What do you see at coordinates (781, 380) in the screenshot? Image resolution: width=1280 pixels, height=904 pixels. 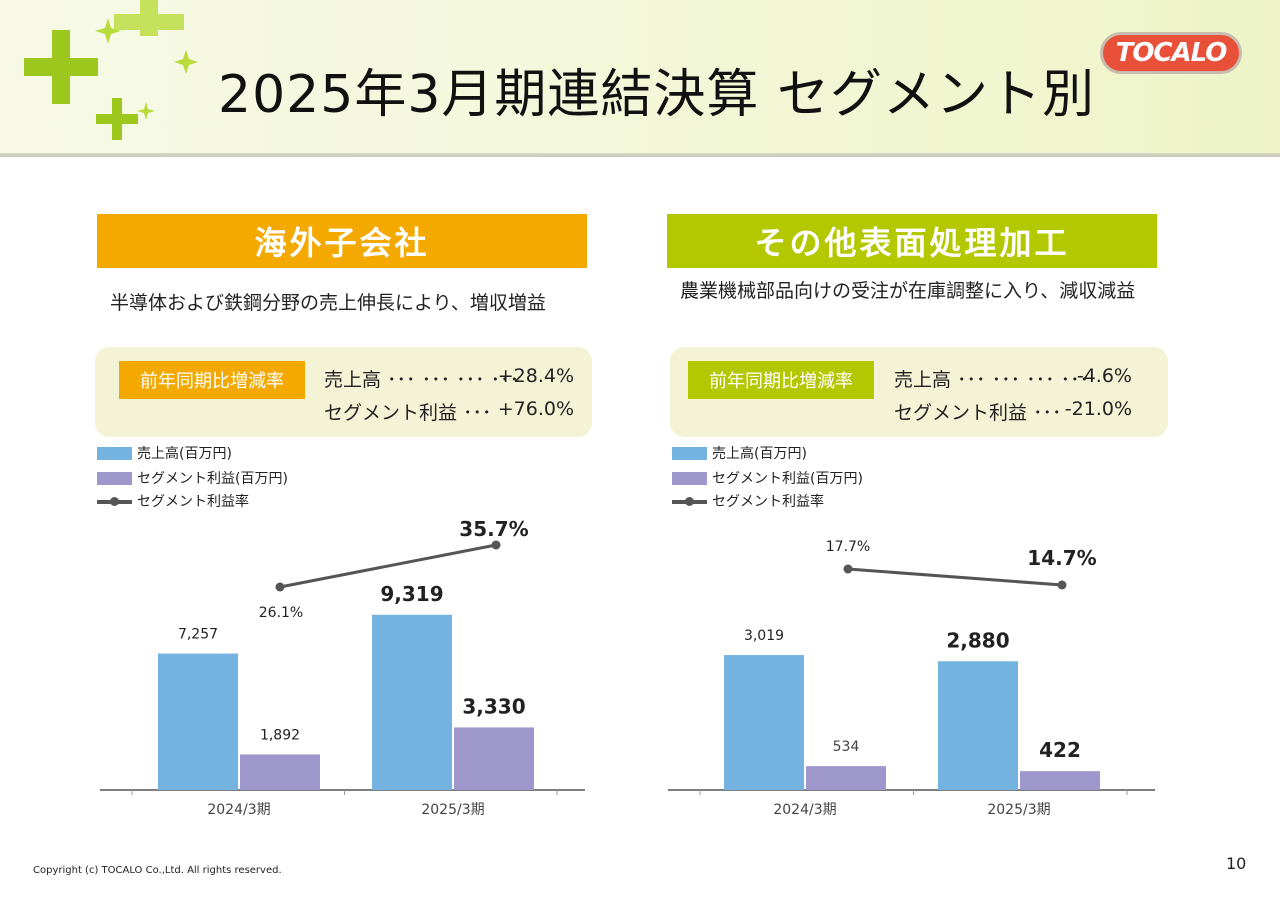 I see `yoy-badge-other: 前年同期比増減率` at bounding box center [781, 380].